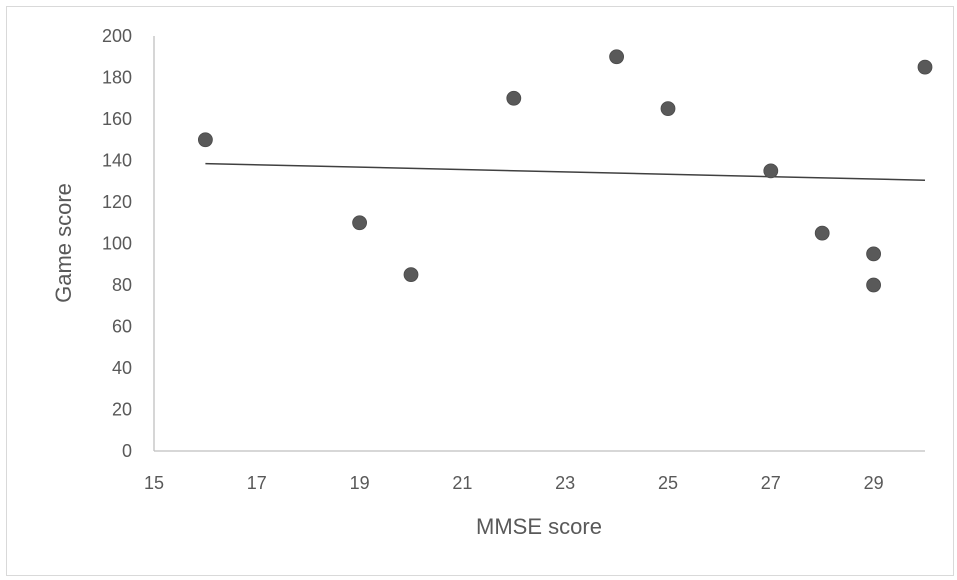 Image resolution: width=957 pixels, height=580 pixels. What do you see at coordinates (127, 451) in the screenshot?
I see `y-tick-label: 0` at bounding box center [127, 451].